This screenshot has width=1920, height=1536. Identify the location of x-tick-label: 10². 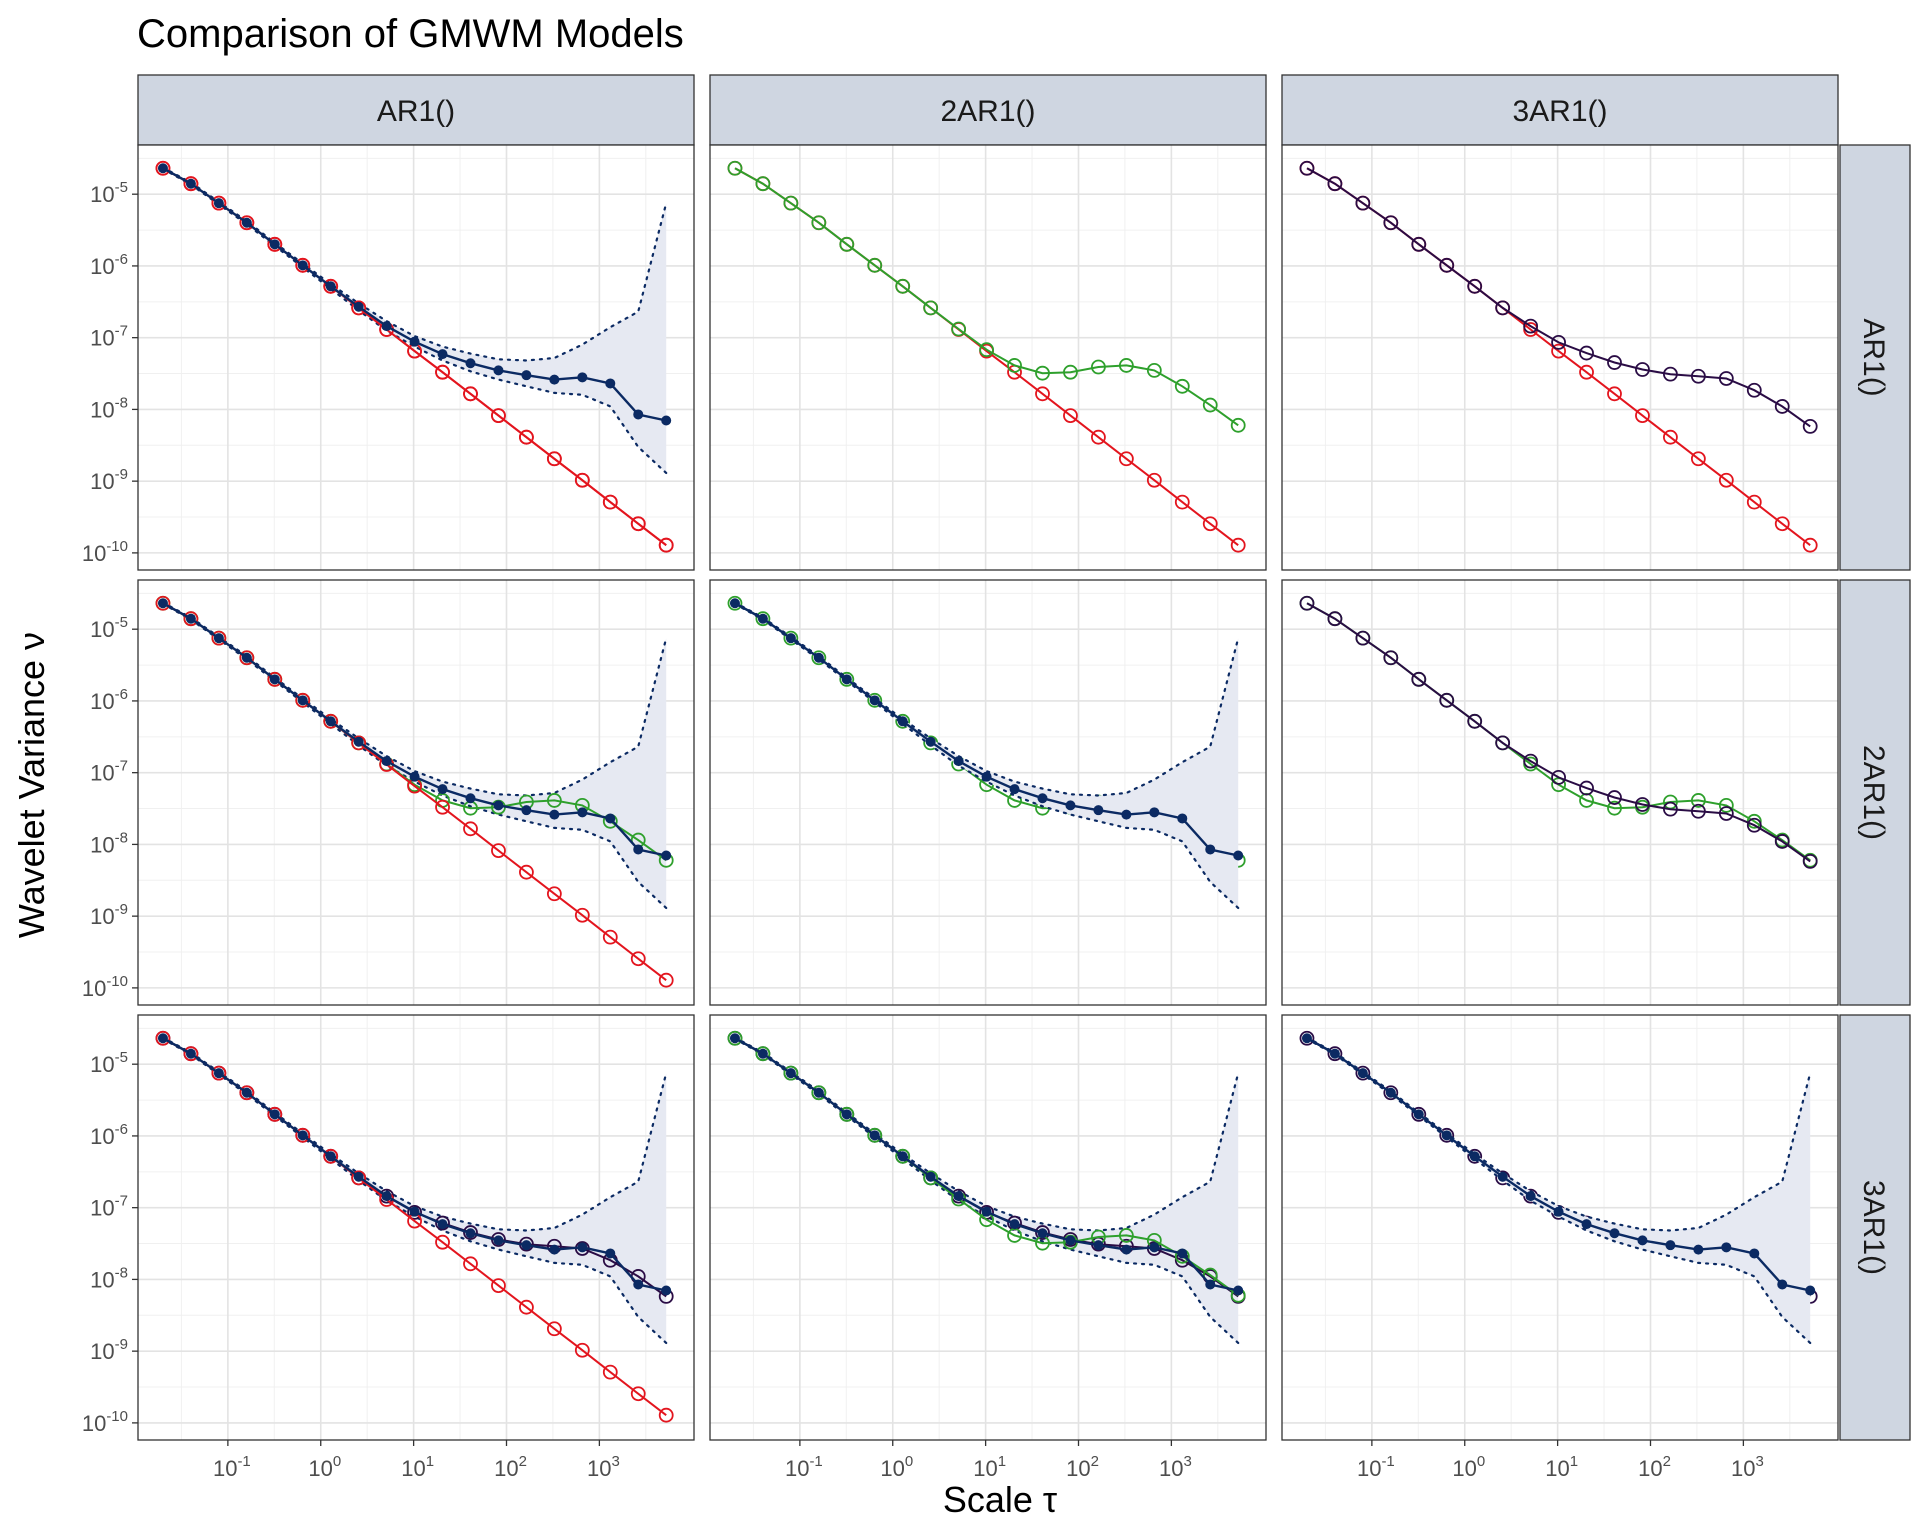
(1082, 1467).